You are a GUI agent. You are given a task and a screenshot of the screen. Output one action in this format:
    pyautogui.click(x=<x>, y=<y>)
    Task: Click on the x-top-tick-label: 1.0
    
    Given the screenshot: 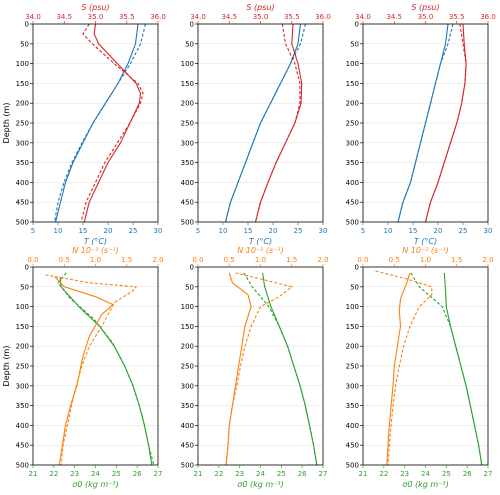 What is the action you would take?
    pyautogui.click(x=260, y=260)
    